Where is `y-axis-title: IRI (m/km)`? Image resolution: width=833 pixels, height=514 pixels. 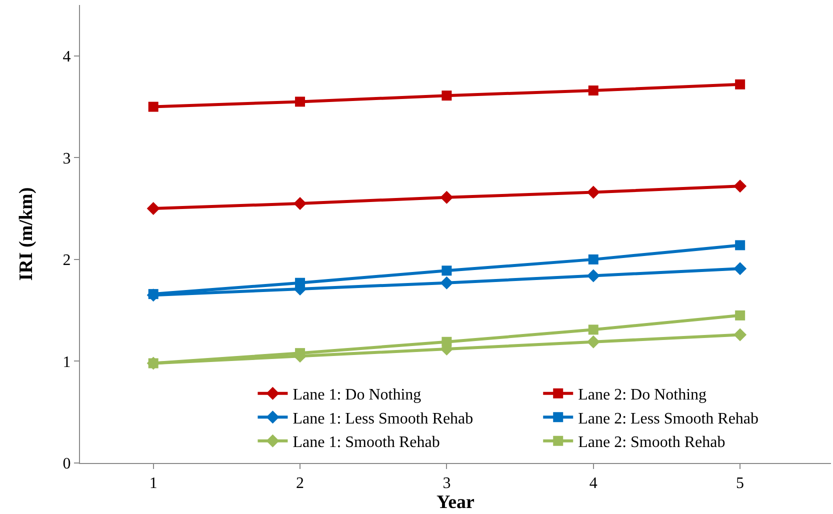 y-axis-title: IRI (m/km) is located at coordinates (26, 234).